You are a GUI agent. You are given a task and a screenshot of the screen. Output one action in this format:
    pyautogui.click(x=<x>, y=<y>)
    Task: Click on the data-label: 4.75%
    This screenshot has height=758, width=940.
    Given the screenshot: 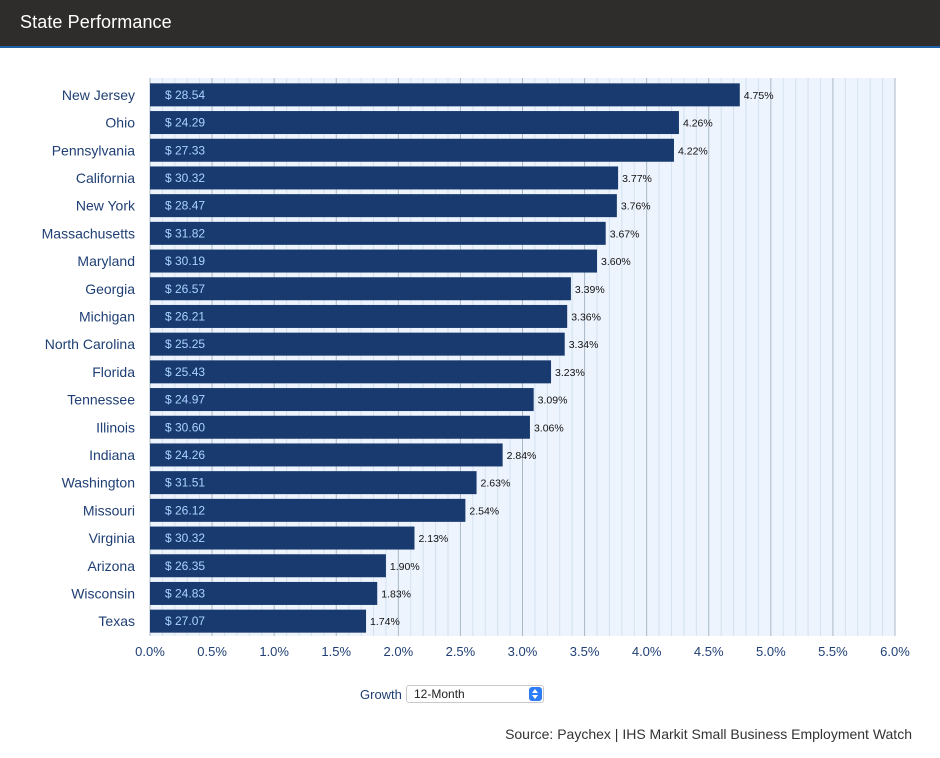 What is the action you would take?
    pyautogui.click(x=759, y=96)
    